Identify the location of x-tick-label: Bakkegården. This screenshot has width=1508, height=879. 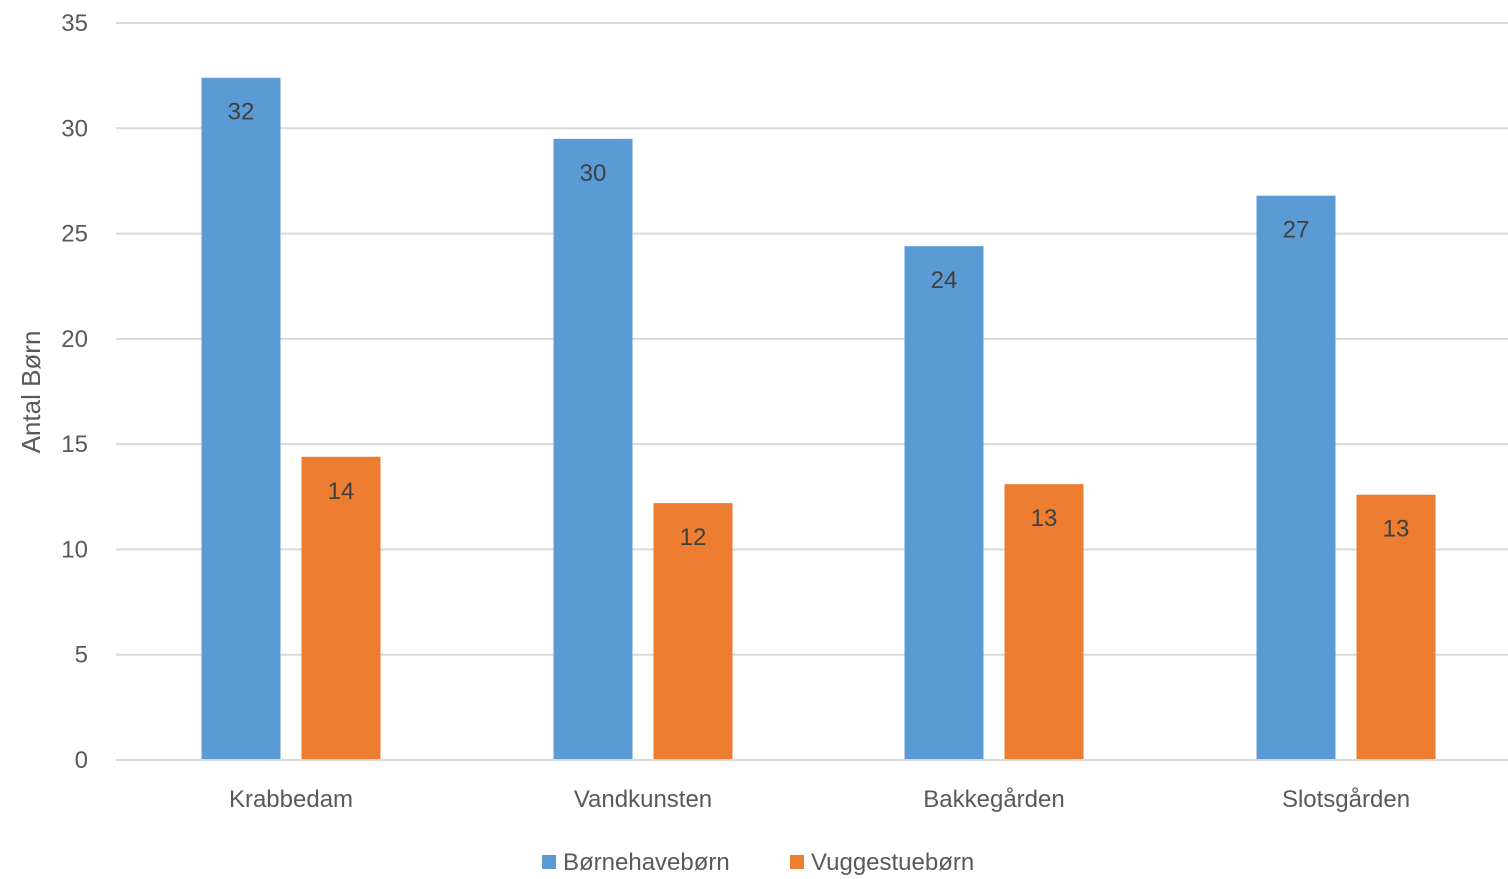
(993, 799).